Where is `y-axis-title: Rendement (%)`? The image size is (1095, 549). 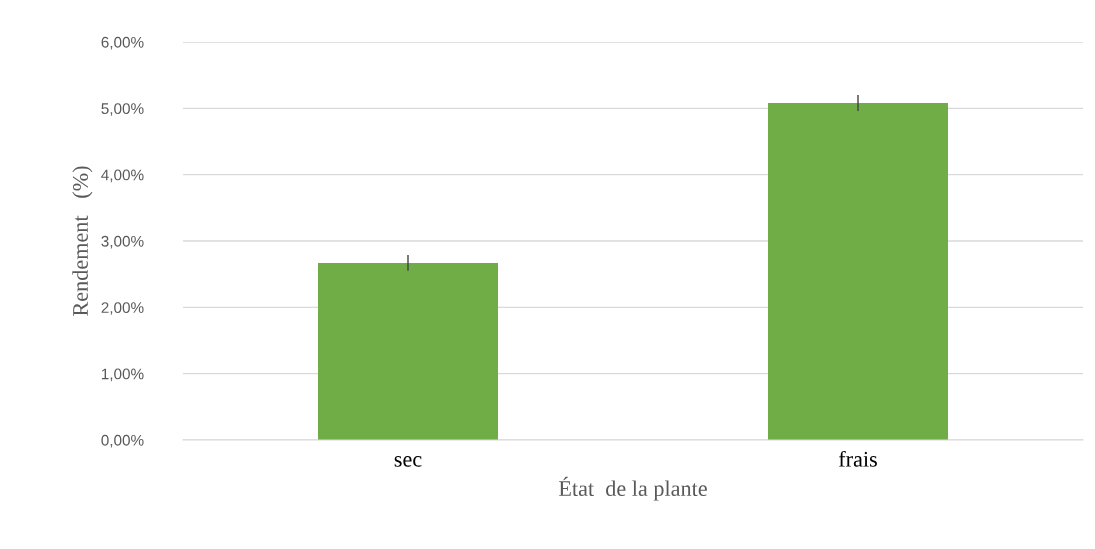
y-axis-title: Rendement (%) is located at coordinates (82, 241).